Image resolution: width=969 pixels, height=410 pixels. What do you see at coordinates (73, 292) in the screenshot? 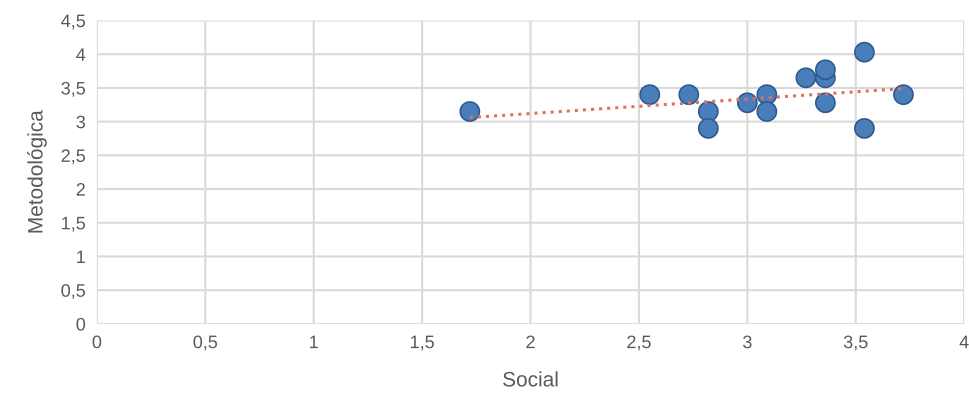
I see `y-tick-label: 0,5` at bounding box center [73, 292].